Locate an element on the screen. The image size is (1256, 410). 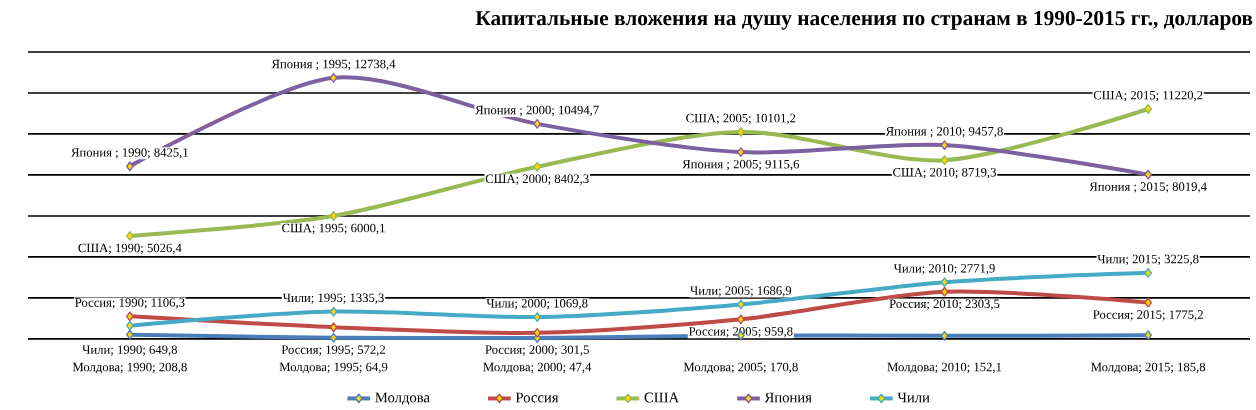
data-label: Чили; 2015; 3225,8 is located at coordinates (1148, 260).